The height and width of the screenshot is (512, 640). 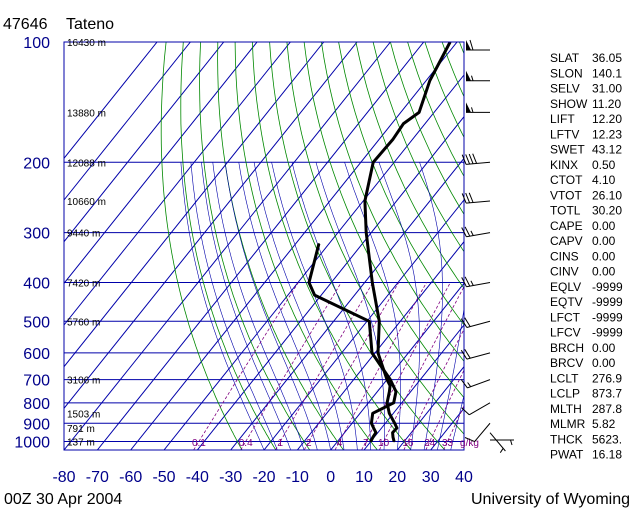 What do you see at coordinates (86, 202) in the screenshot?
I see `height-label: 10660 m` at bounding box center [86, 202].